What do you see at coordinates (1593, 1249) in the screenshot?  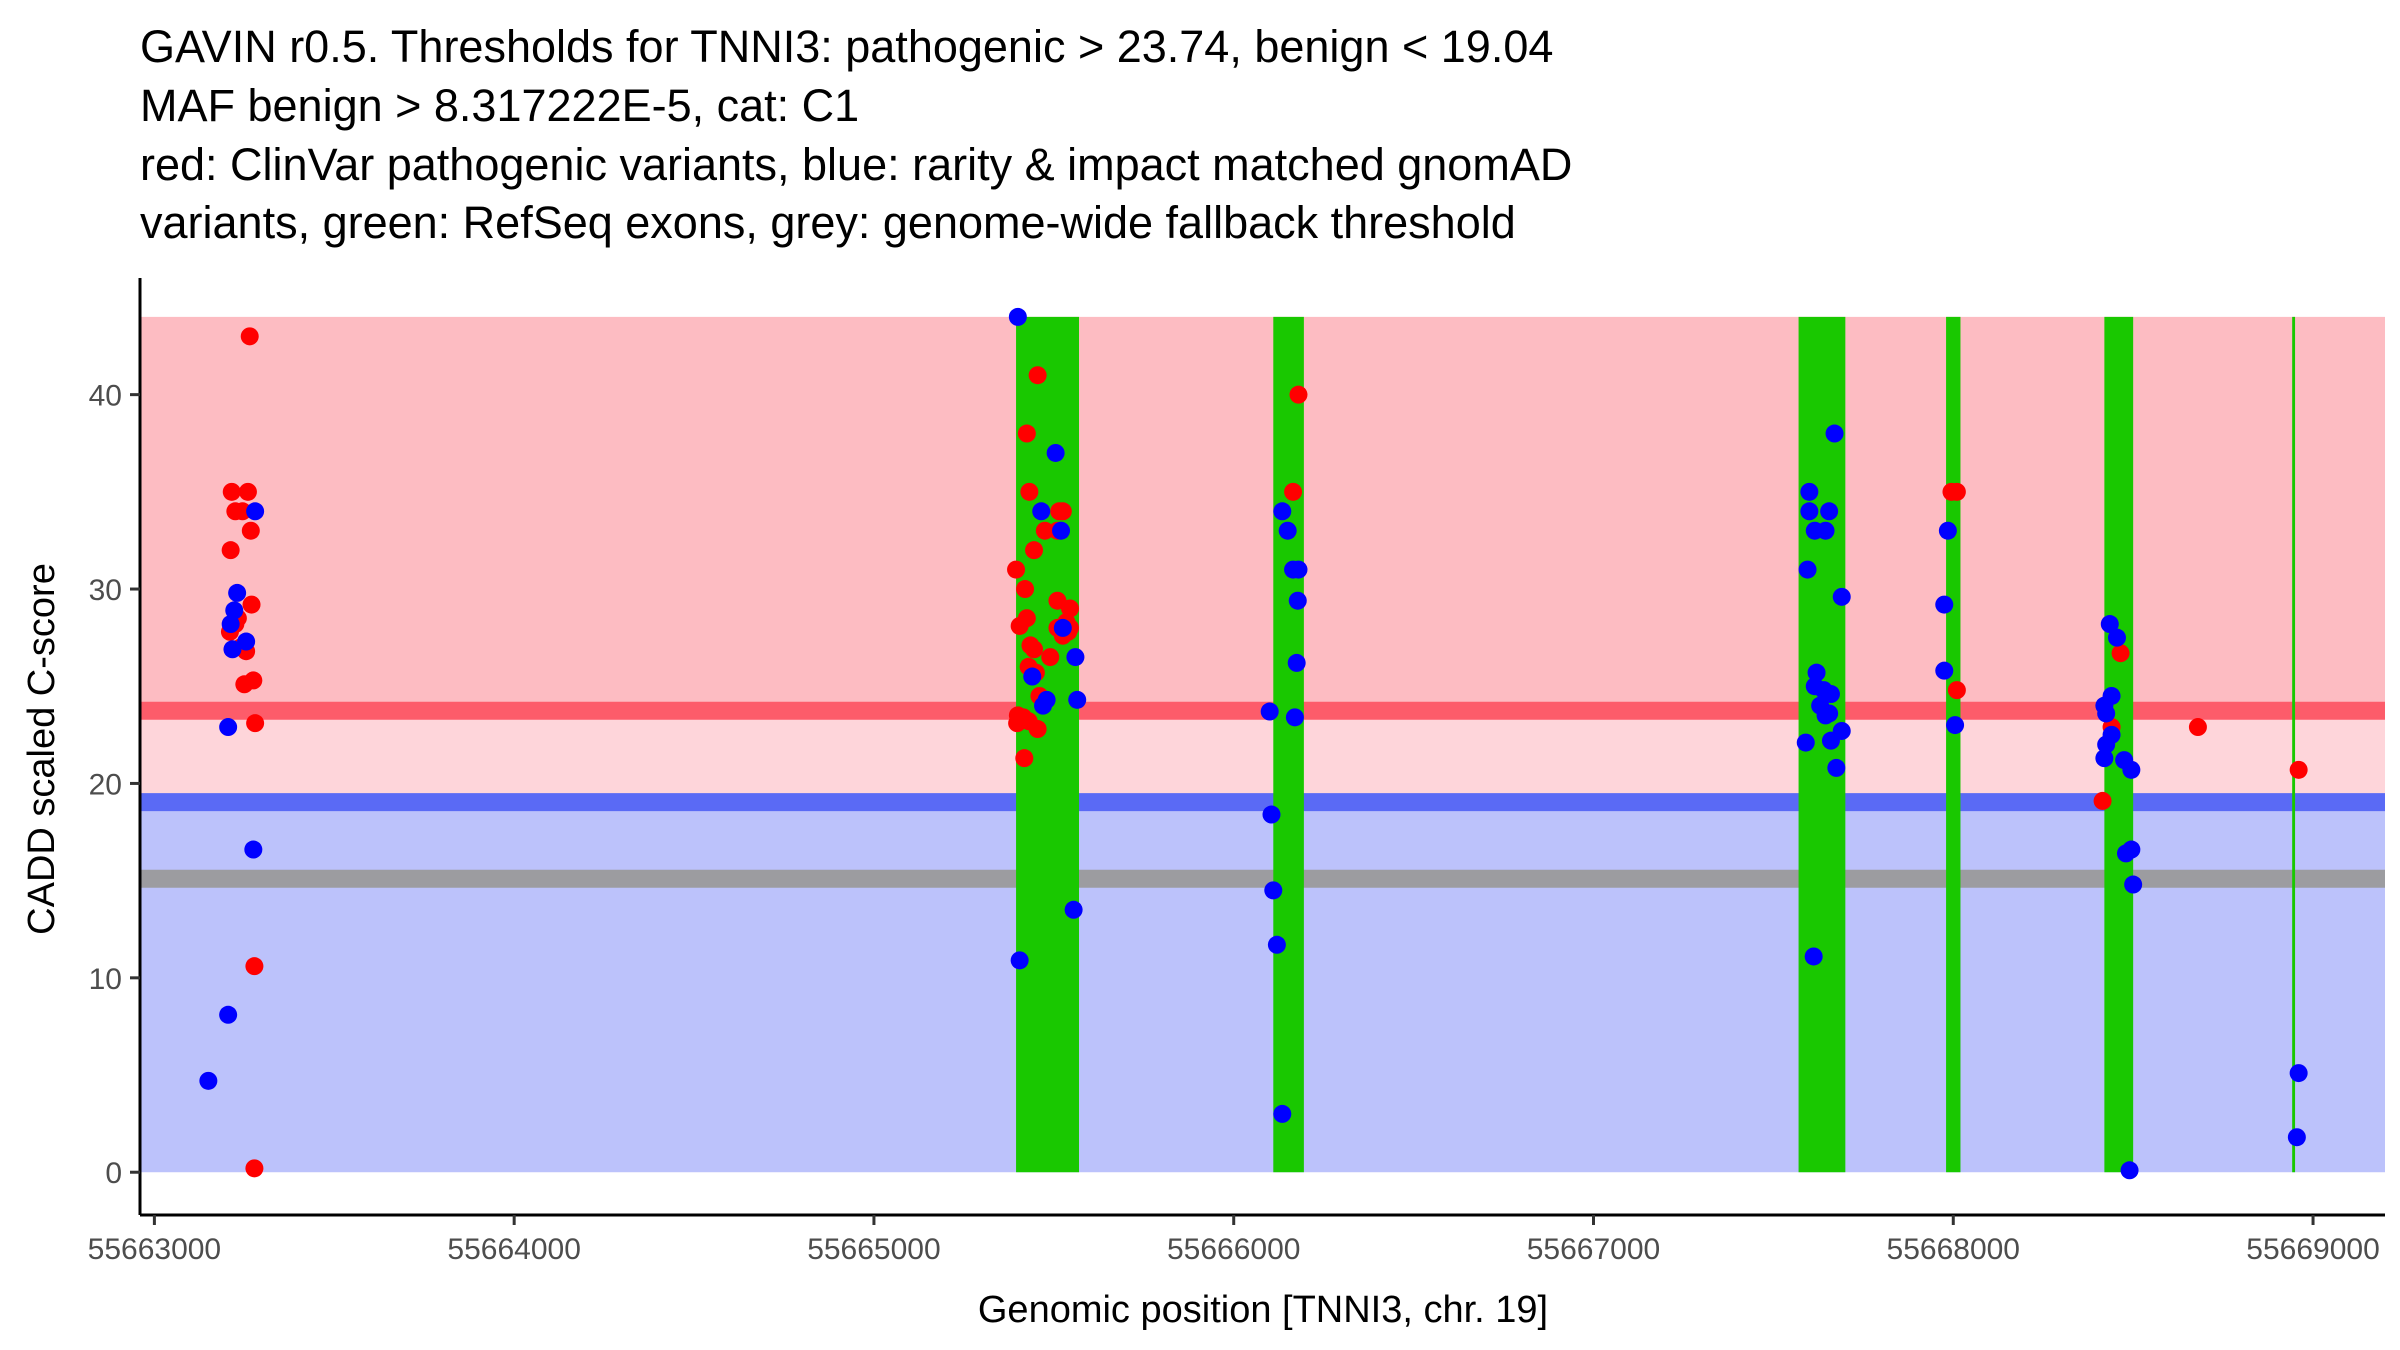 I see `x-tick-label: 55667000` at bounding box center [1593, 1249].